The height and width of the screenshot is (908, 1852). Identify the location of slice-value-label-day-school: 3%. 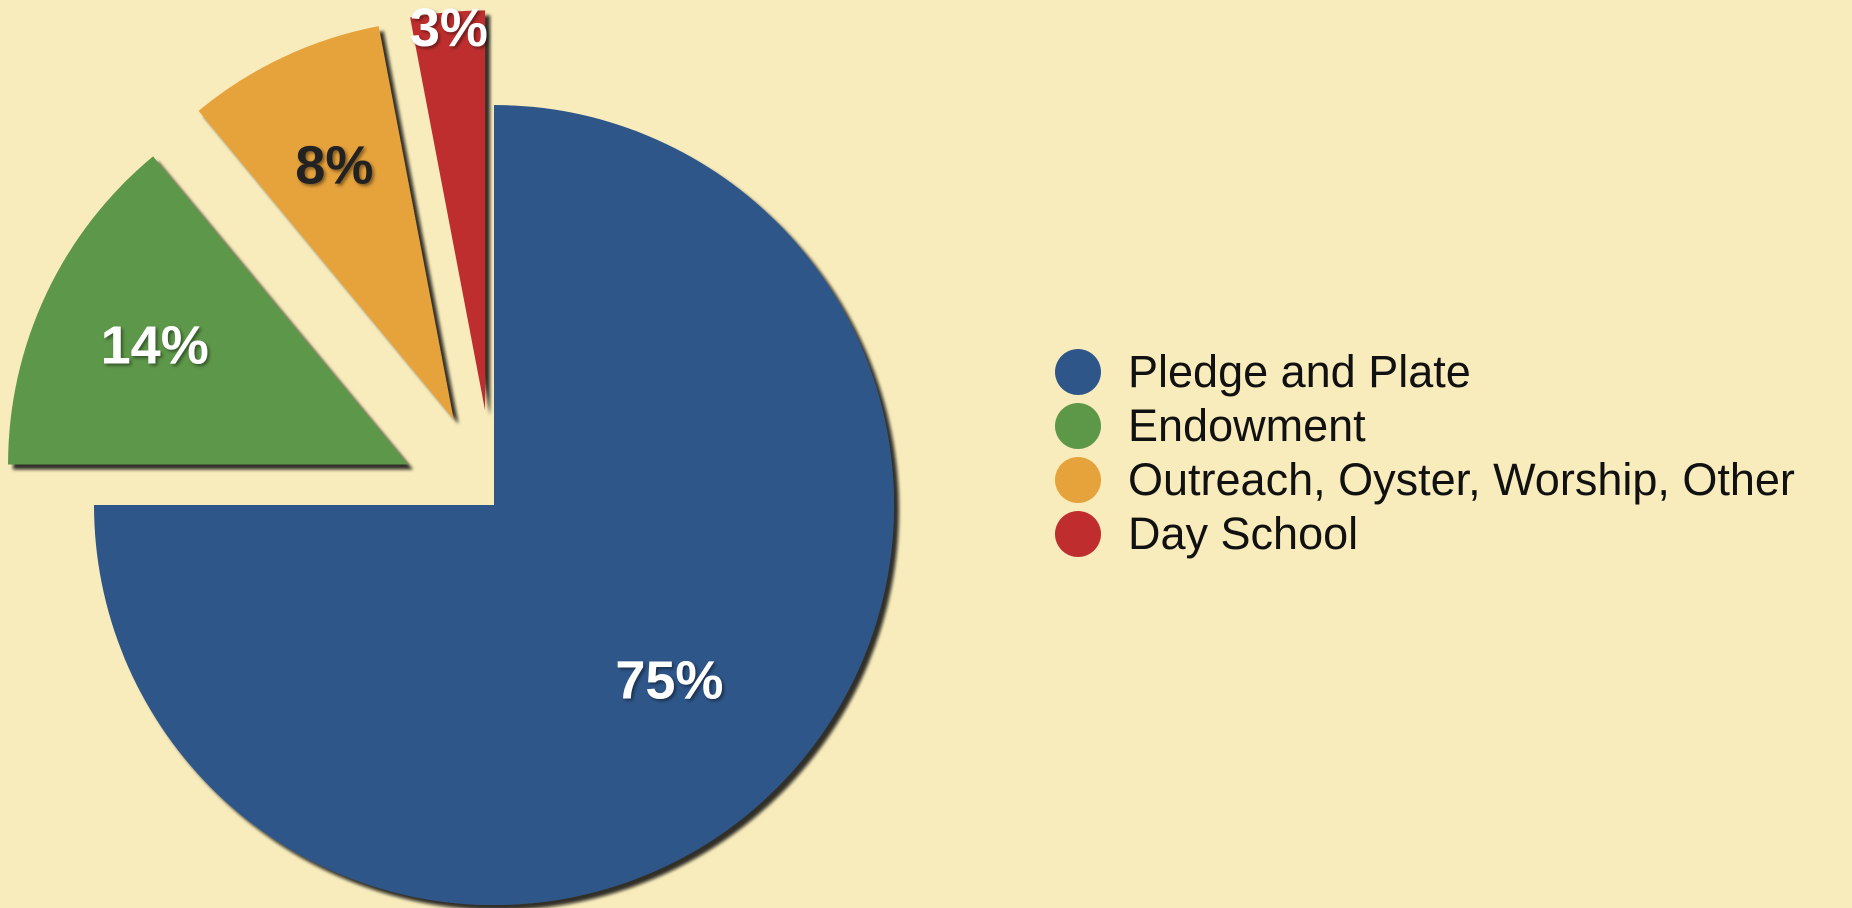
(449, 29).